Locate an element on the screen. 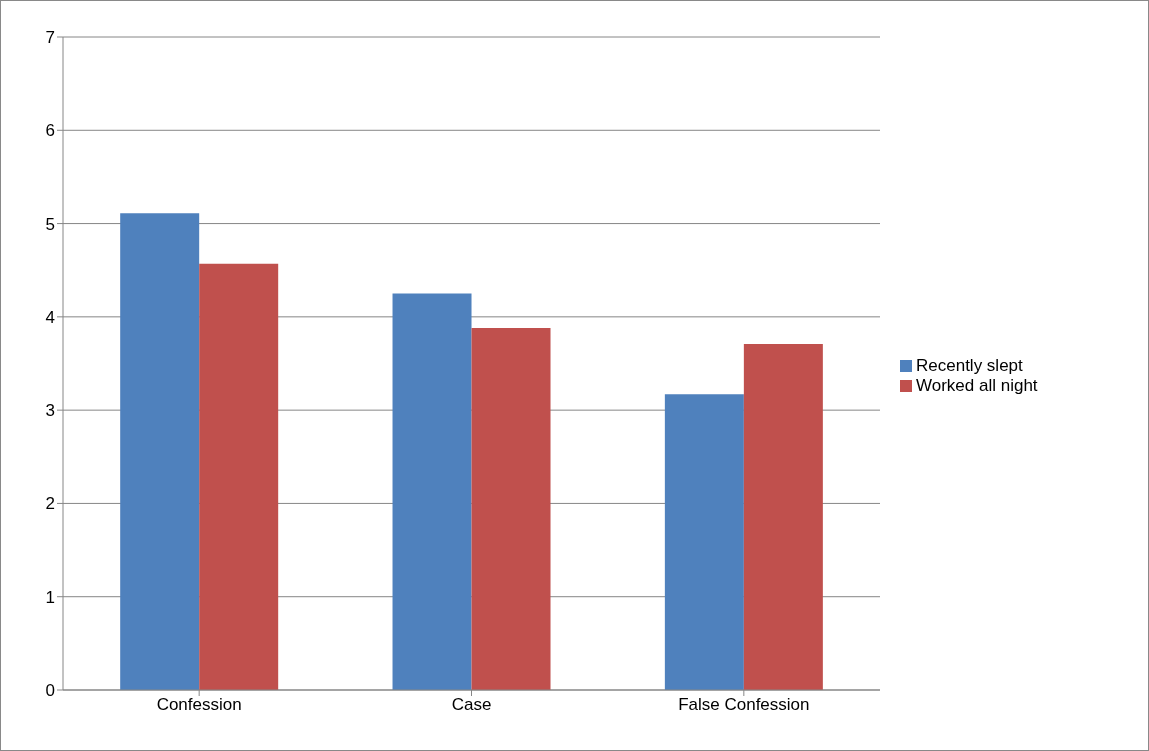 Image resolution: width=1149 pixels, height=751 pixels. legend-label: Worked all night is located at coordinates (977, 385).